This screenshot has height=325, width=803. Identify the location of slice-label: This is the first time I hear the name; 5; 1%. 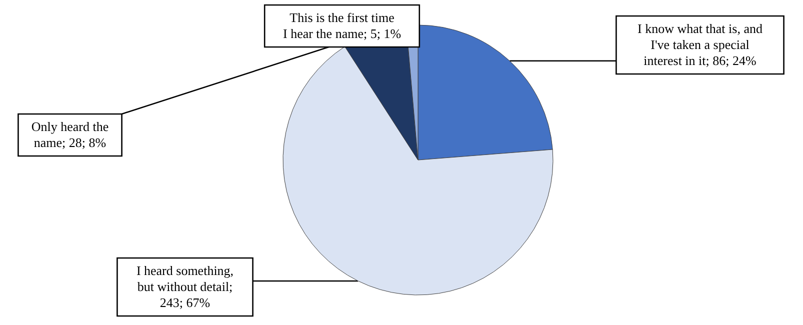
(342, 25).